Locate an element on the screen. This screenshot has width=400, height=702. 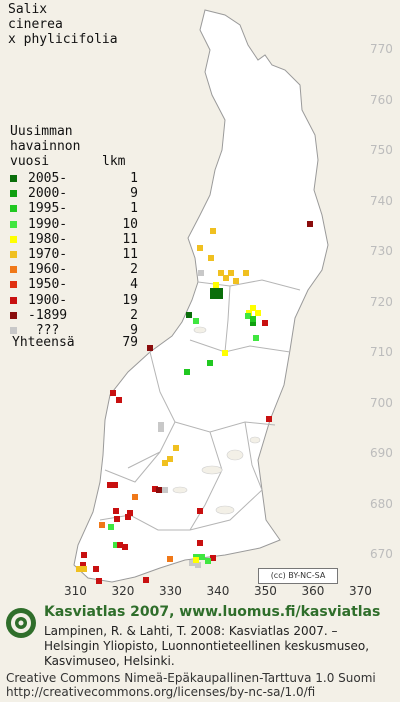
x-tick-label: 340 is located at coordinates (218, 591).